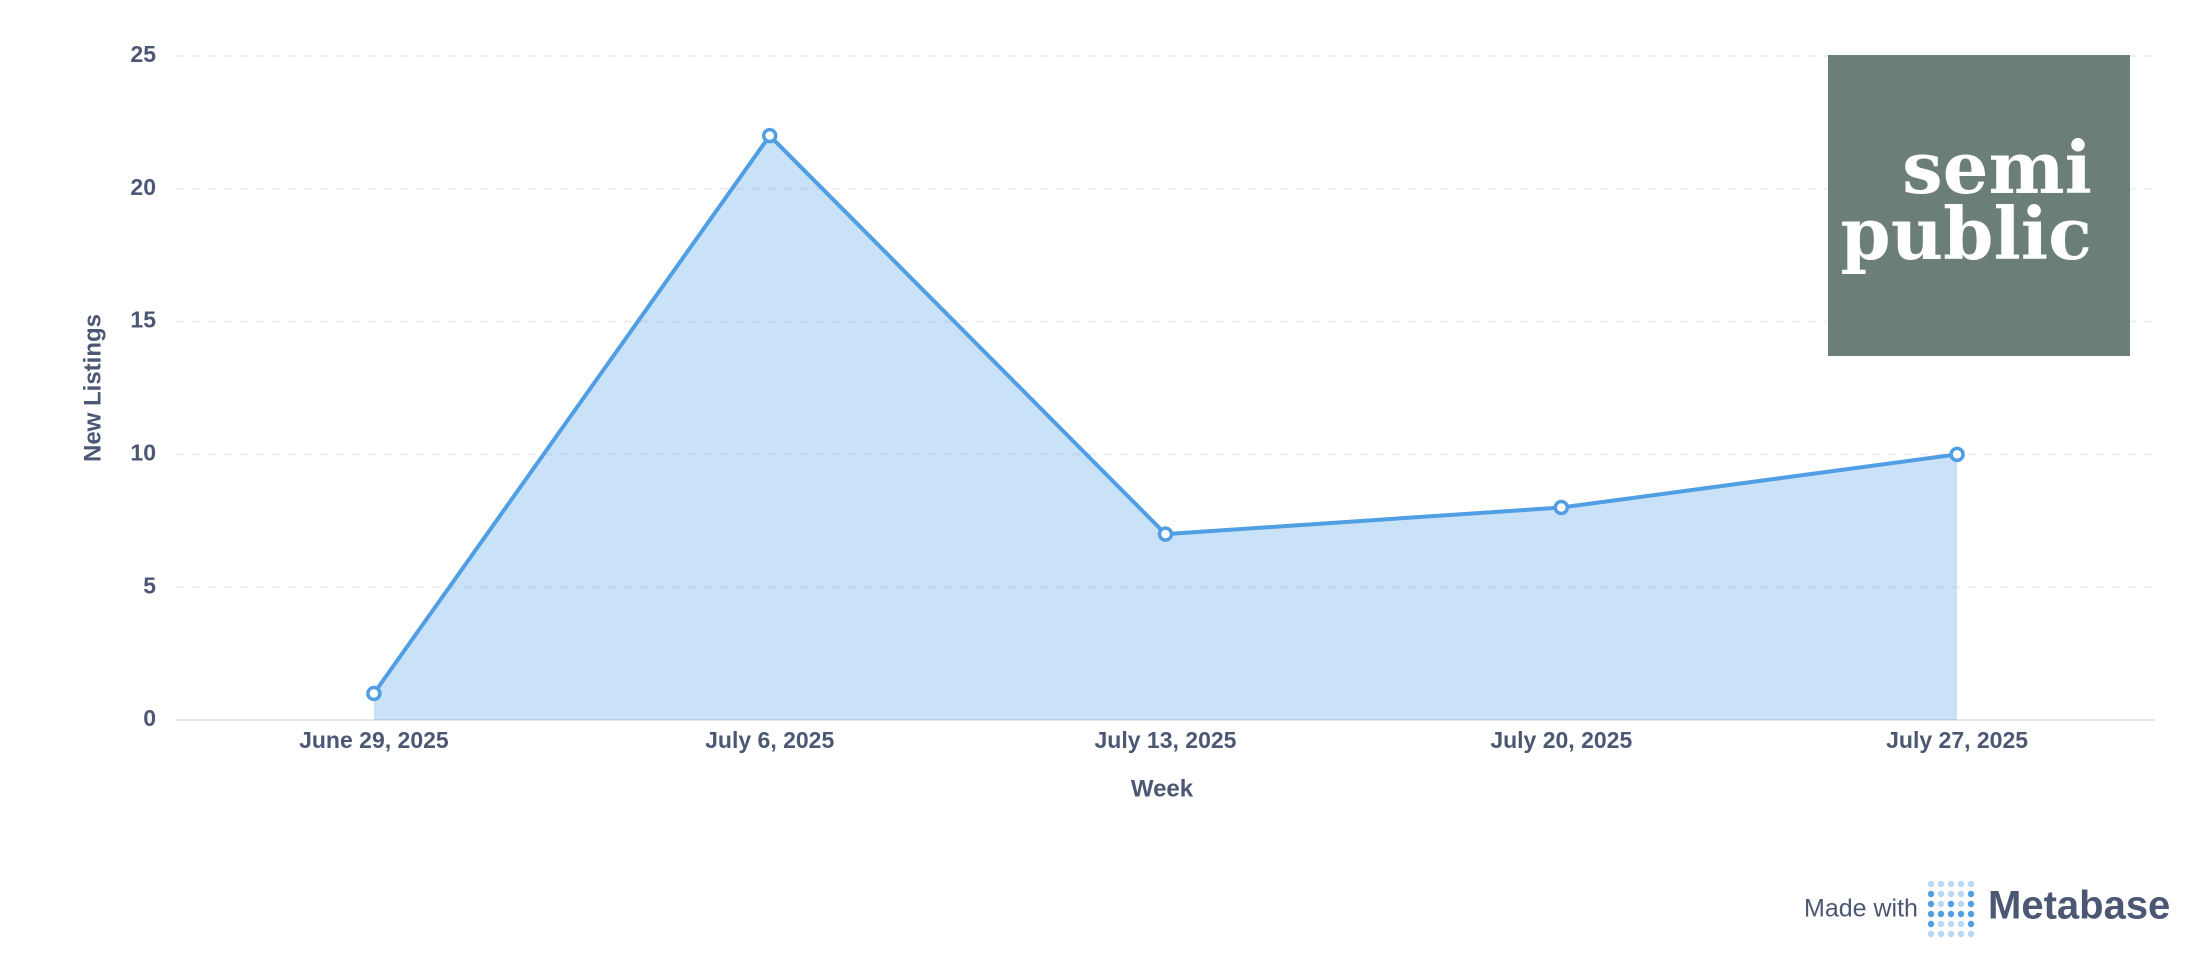 Image resolution: width=2194 pixels, height=967 pixels. I want to click on logo-text: public, so click(1966, 233).